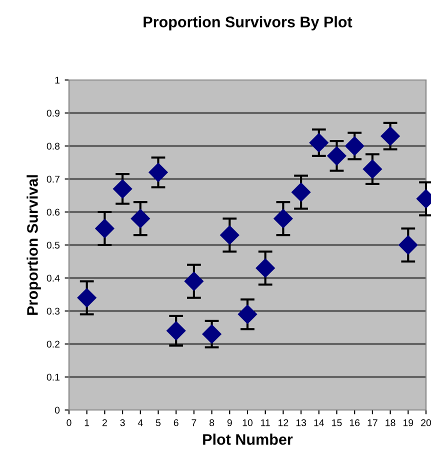 The width and height of the screenshot is (431, 466). Describe the element at coordinates (283, 422) in the screenshot. I see `x-tick-label: 12` at that location.